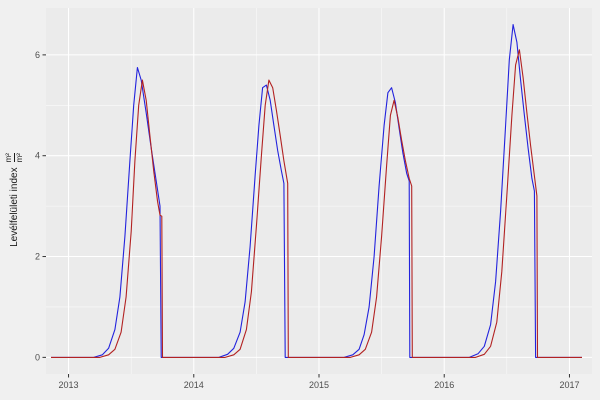  Describe the element at coordinates (569, 385) in the screenshot. I see `x-tick-label: 2017` at that location.